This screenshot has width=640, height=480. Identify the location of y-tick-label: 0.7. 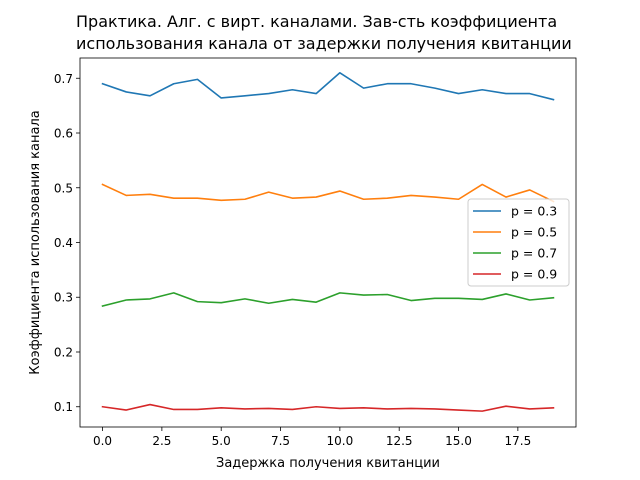
(63, 79).